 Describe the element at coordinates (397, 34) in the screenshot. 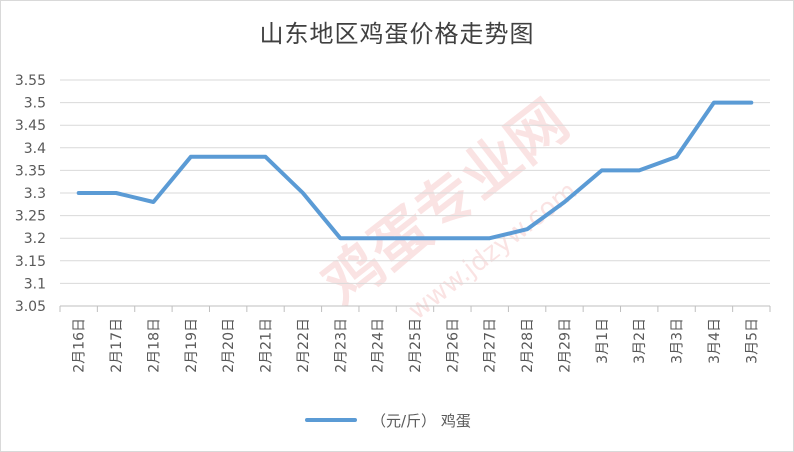

I see `chart-title: 山东地区鸡蛋价格走势图` at that location.